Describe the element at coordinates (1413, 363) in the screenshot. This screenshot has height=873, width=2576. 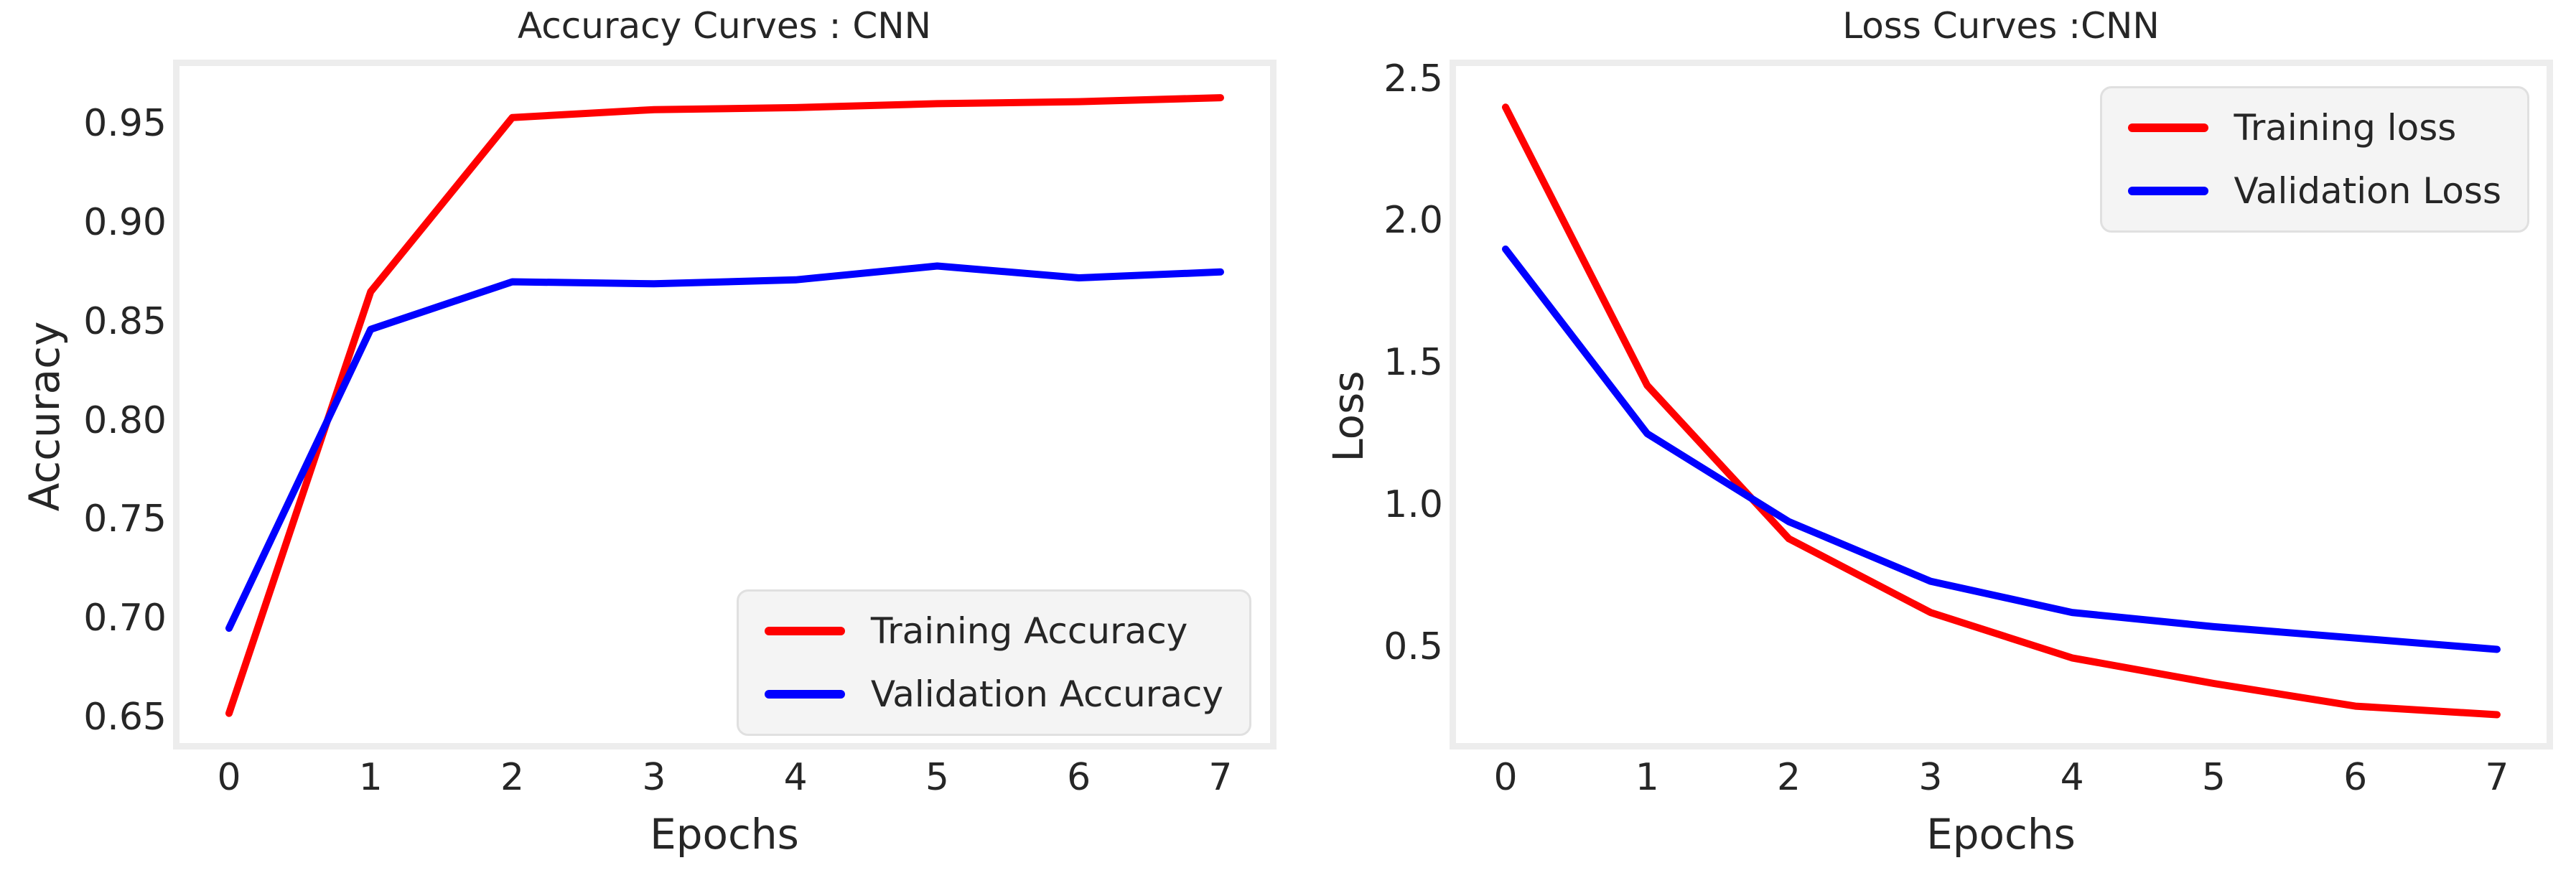
I see `y-tick-label: 1.5` at that location.